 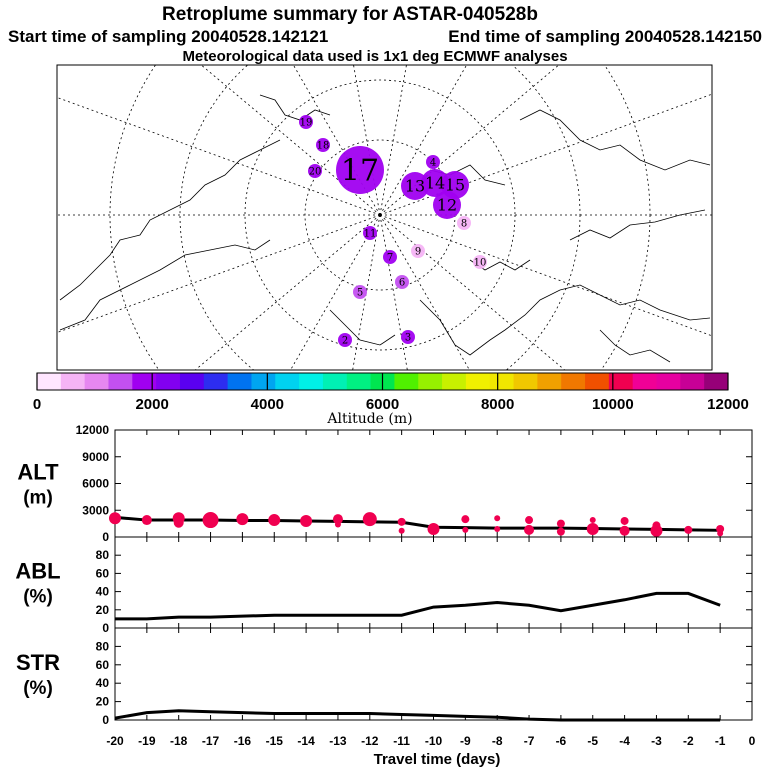 What do you see at coordinates (105, 628) in the screenshot?
I see `y-tick-label: 0` at bounding box center [105, 628].